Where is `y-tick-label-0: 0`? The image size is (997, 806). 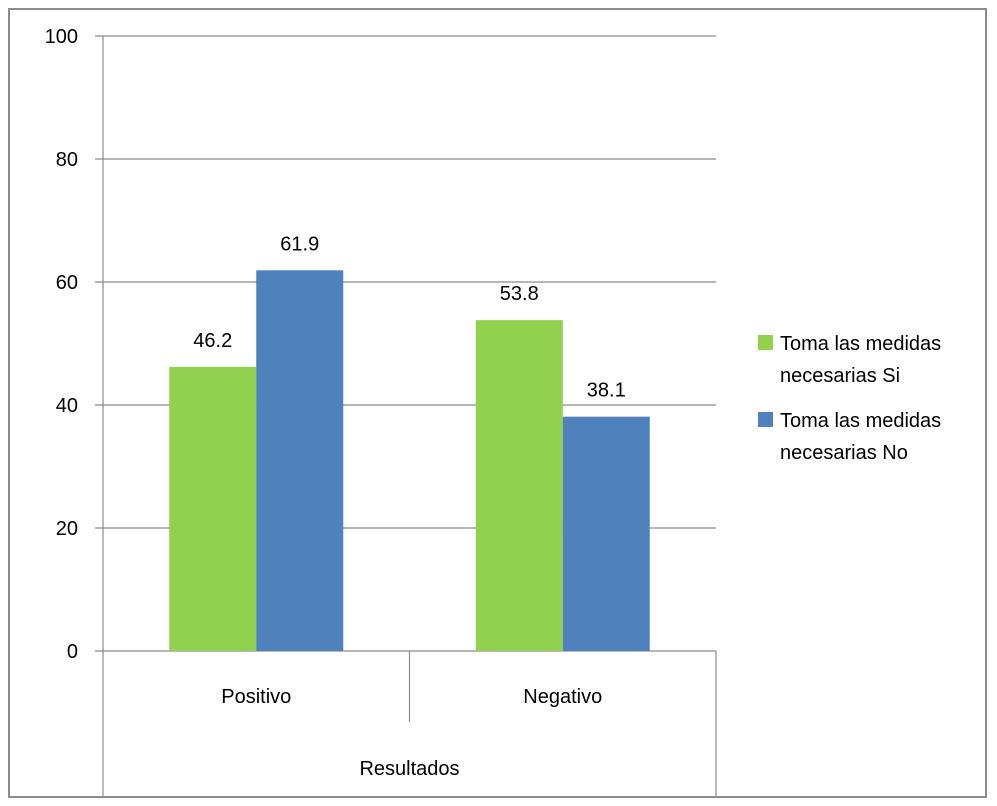 y-tick-label-0: 0 is located at coordinates (72, 652).